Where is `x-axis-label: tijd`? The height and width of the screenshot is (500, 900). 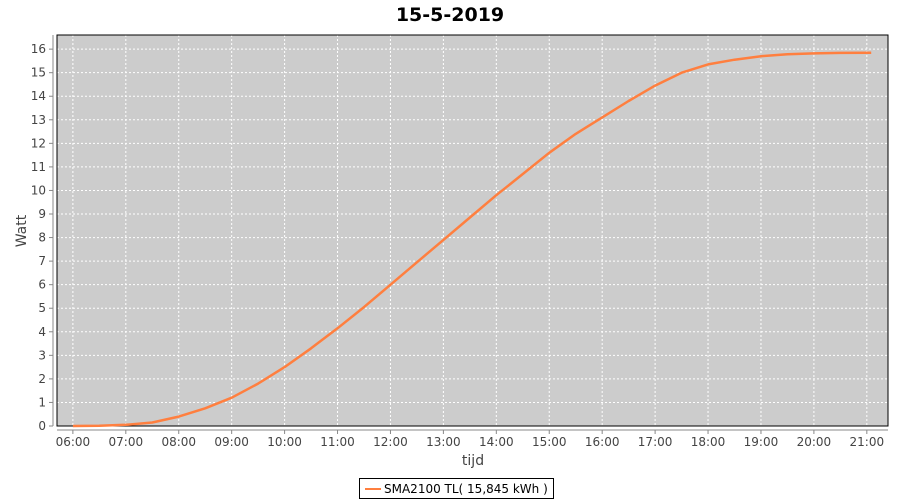
x-axis-label: tijd is located at coordinates (473, 461).